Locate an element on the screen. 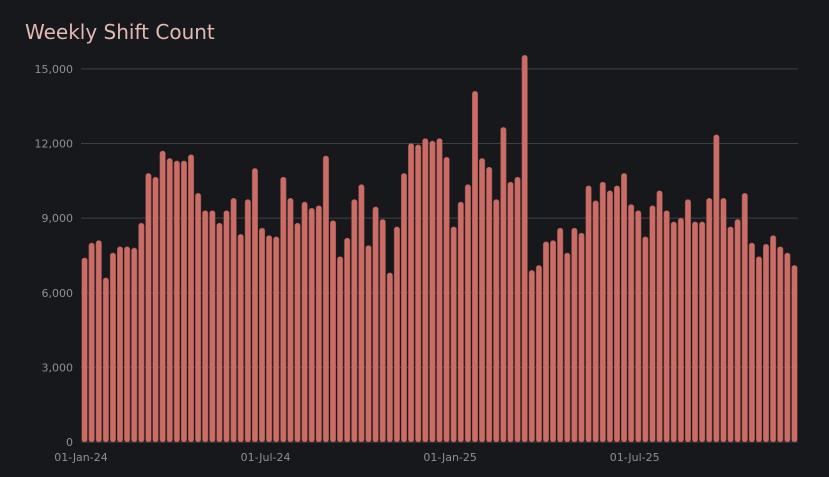 The width and height of the screenshot is (829, 477). y-tick-label: 9,000 is located at coordinates (58, 218).